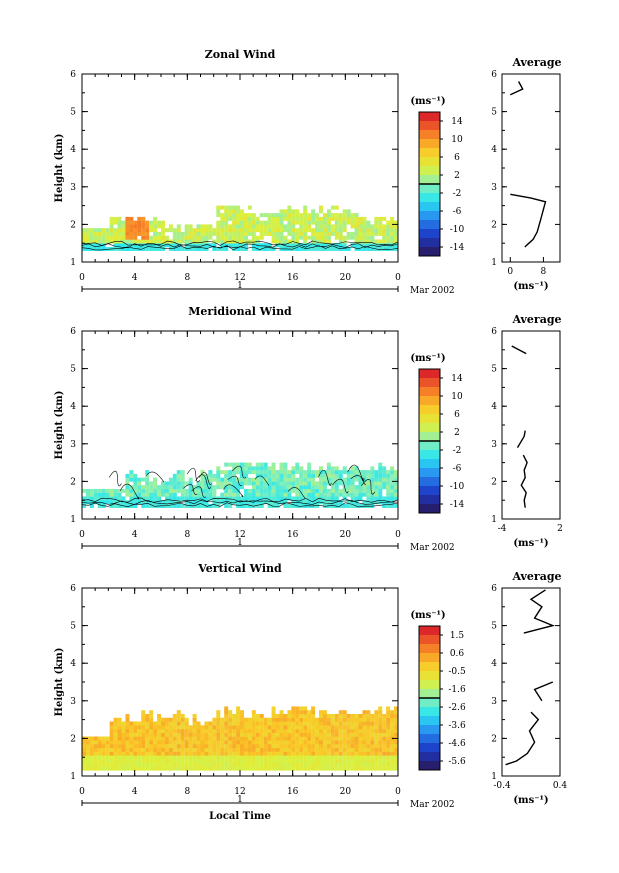 The image size is (619, 873). Describe the element at coordinates (239, 568) in the screenshot. I see `panel-title: Vertical Wind` at that location.